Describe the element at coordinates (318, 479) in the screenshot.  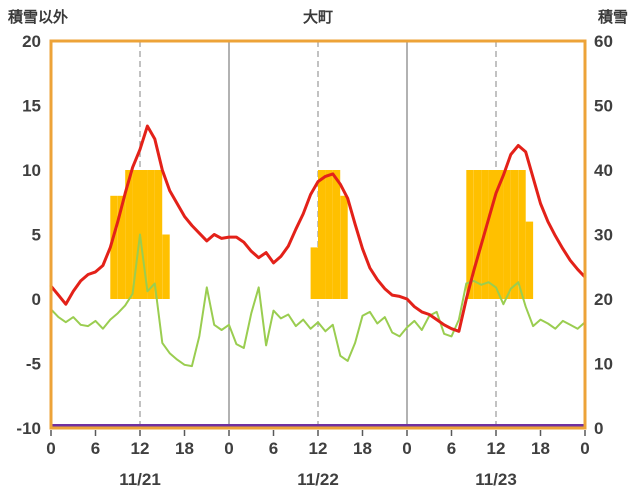
I see `svg-text: 11/22` at that location.